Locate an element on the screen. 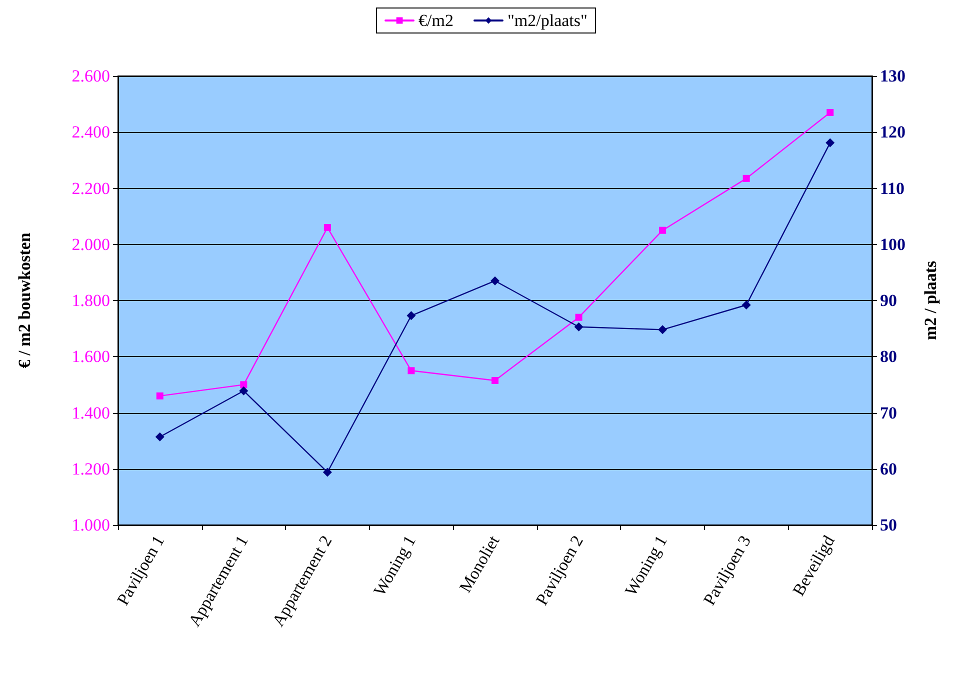  y2-tick-label: 130 is located at coordinates (893, 76).